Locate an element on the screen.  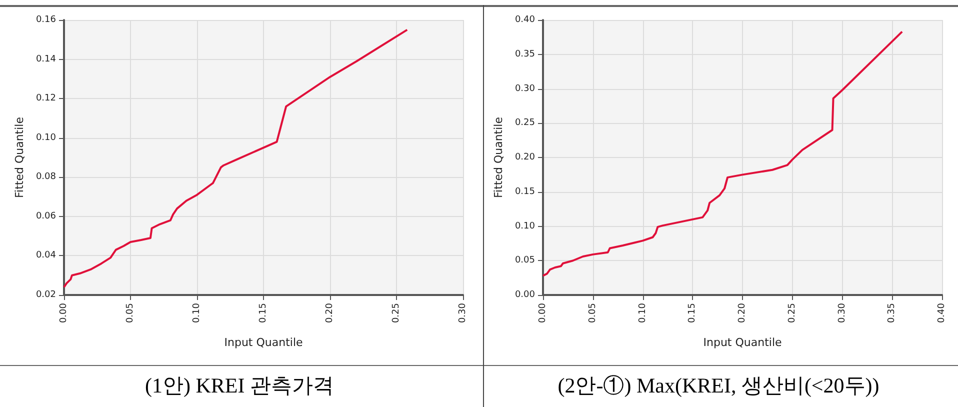
y-tick-label: 0.02 is located at coordinates (46, 295).